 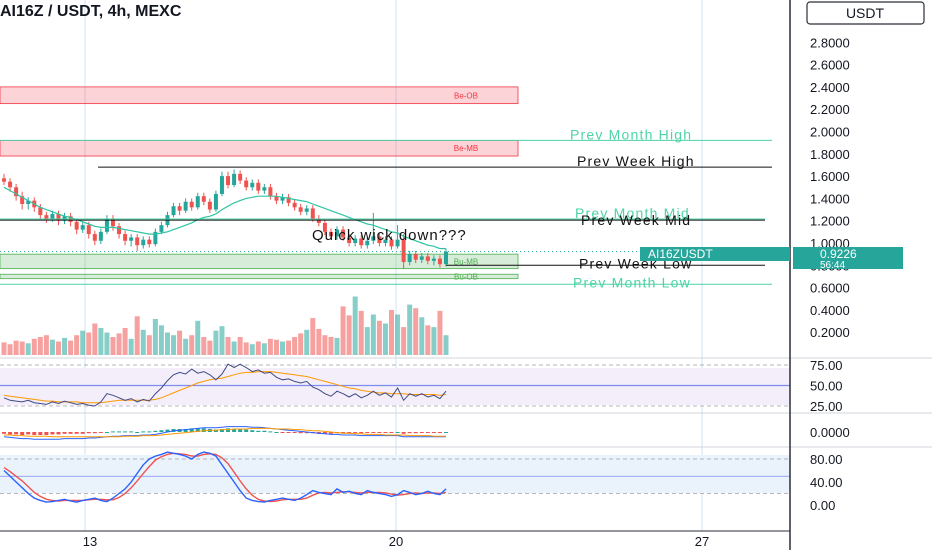 What do you see at coordinates (822, 505) in the screenshot?
I see `stoch-tick-label: 0.00` at bounding box center [822, 505].